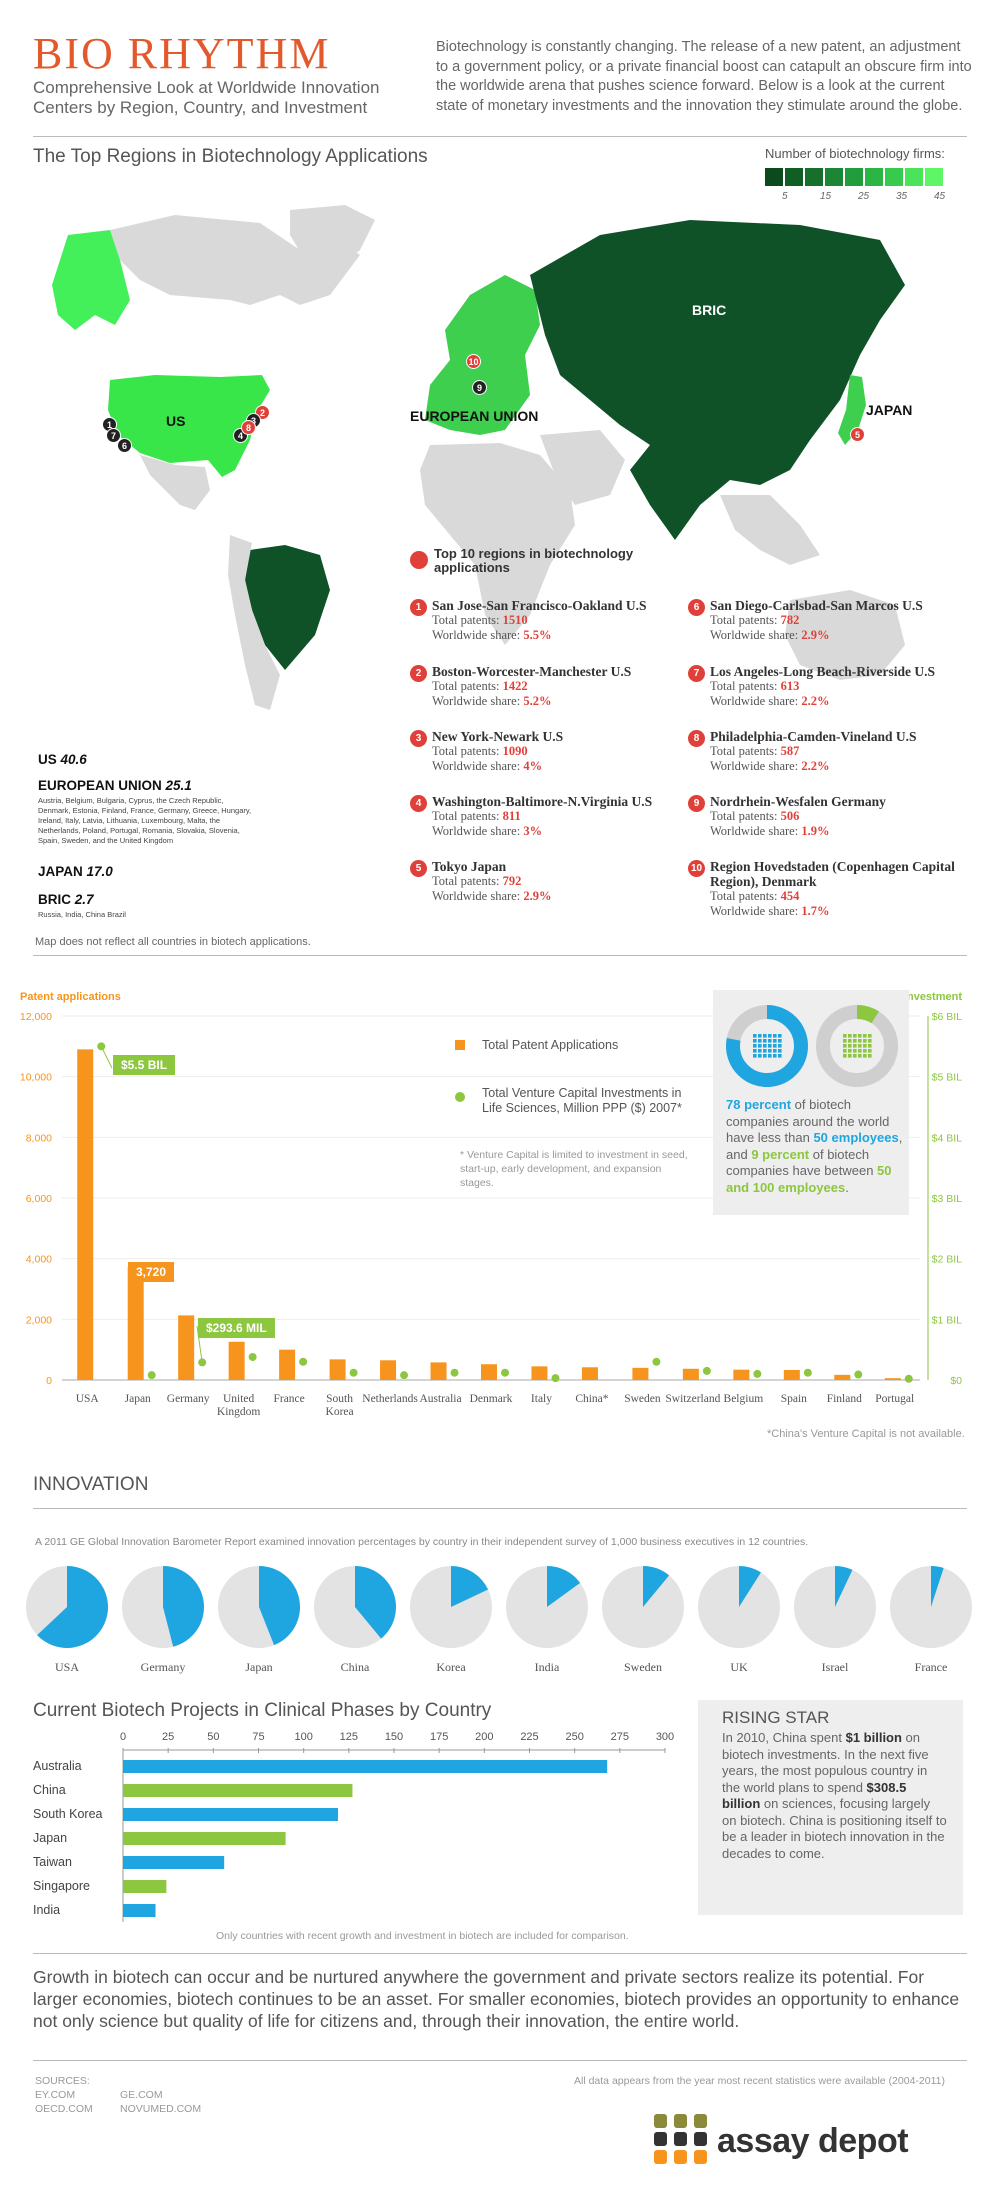 This screenshot has width=1000, height=2190. Describe the element at coordinates (835, 1620) in the screenshot. I see `innovation-pie-item: Israel` at that location.